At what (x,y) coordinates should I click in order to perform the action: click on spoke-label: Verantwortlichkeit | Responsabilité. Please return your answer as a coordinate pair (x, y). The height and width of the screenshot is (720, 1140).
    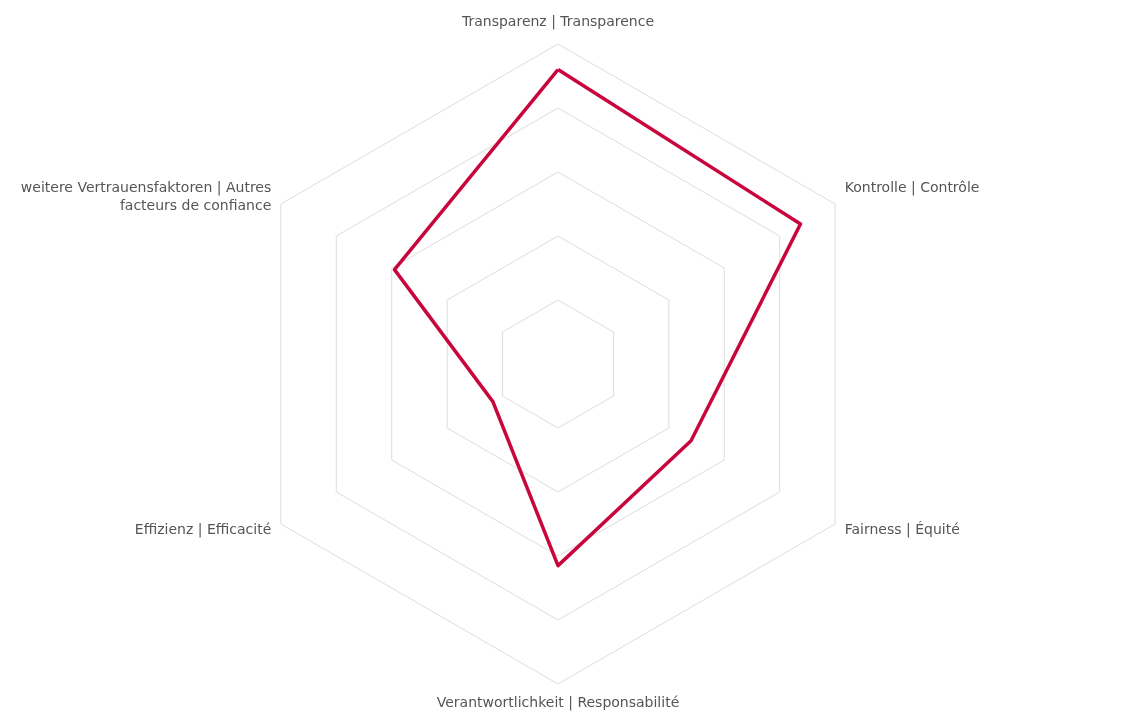
    Looking at the image, I should click on (558, 703).